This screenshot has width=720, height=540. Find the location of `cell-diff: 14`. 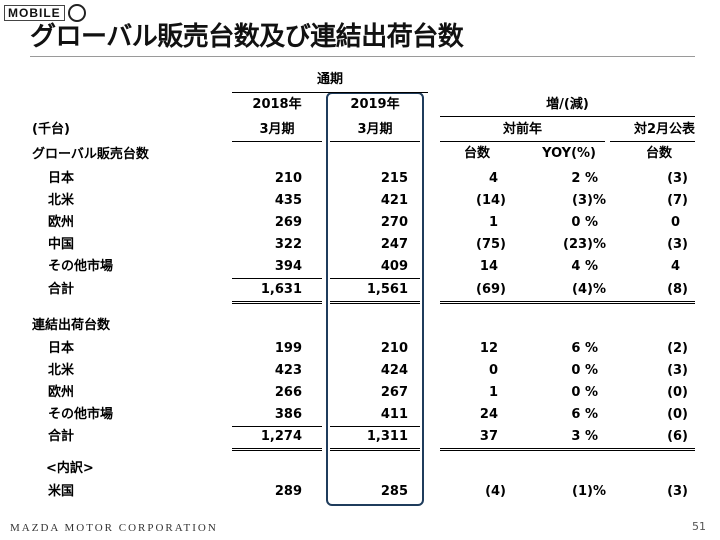

cell-diff: 14 is located at coordinates (488, 266).